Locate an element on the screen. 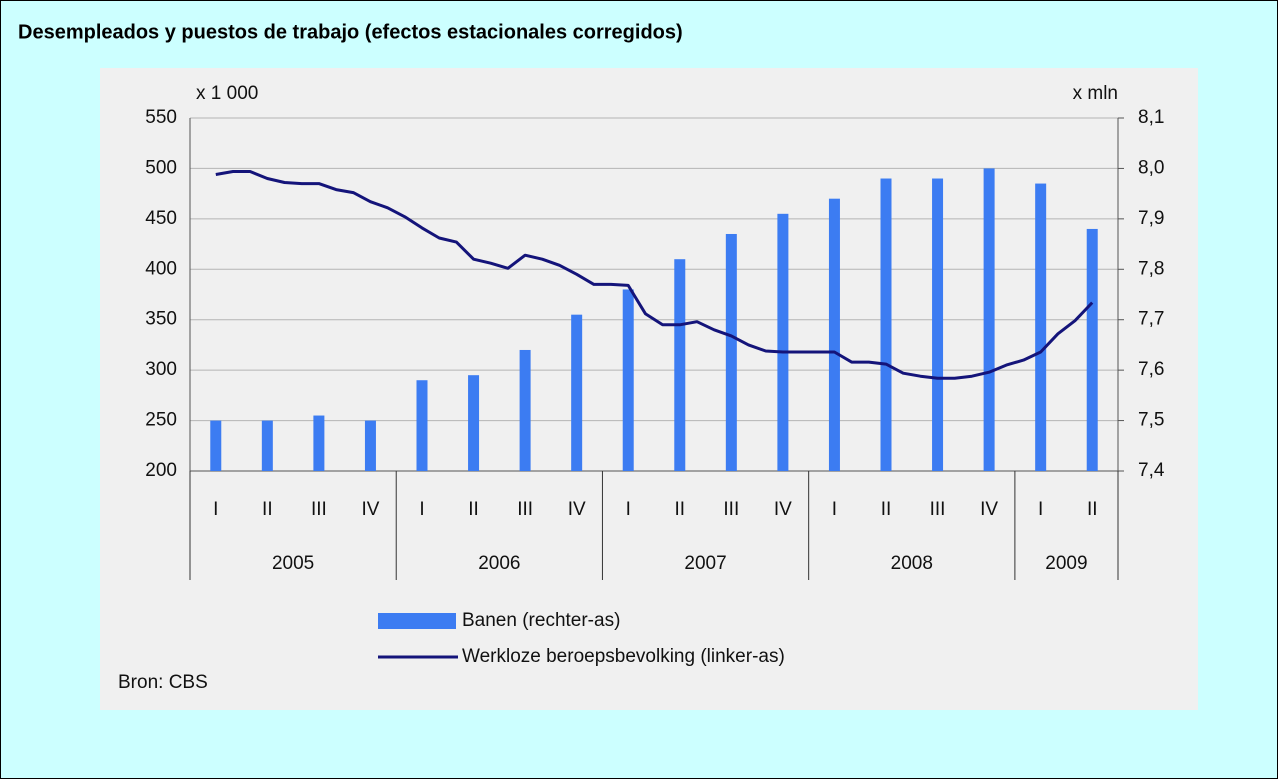 Image resolution: width=1278 pixels, height=784 pixels. y-tick-label: 250 is located at coordinates (161, 420).